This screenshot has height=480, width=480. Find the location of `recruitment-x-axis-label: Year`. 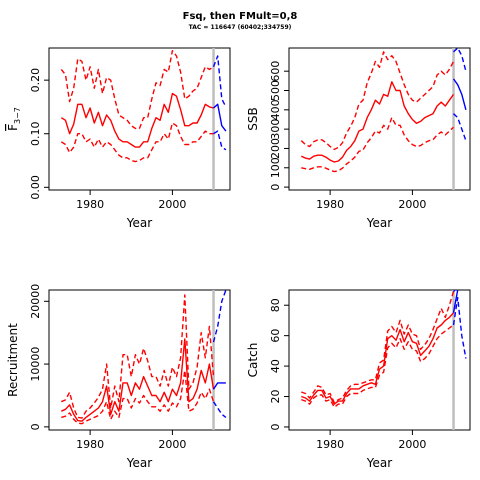

recruitment-x-axis-label: Year is located at coordinates (139, 463).